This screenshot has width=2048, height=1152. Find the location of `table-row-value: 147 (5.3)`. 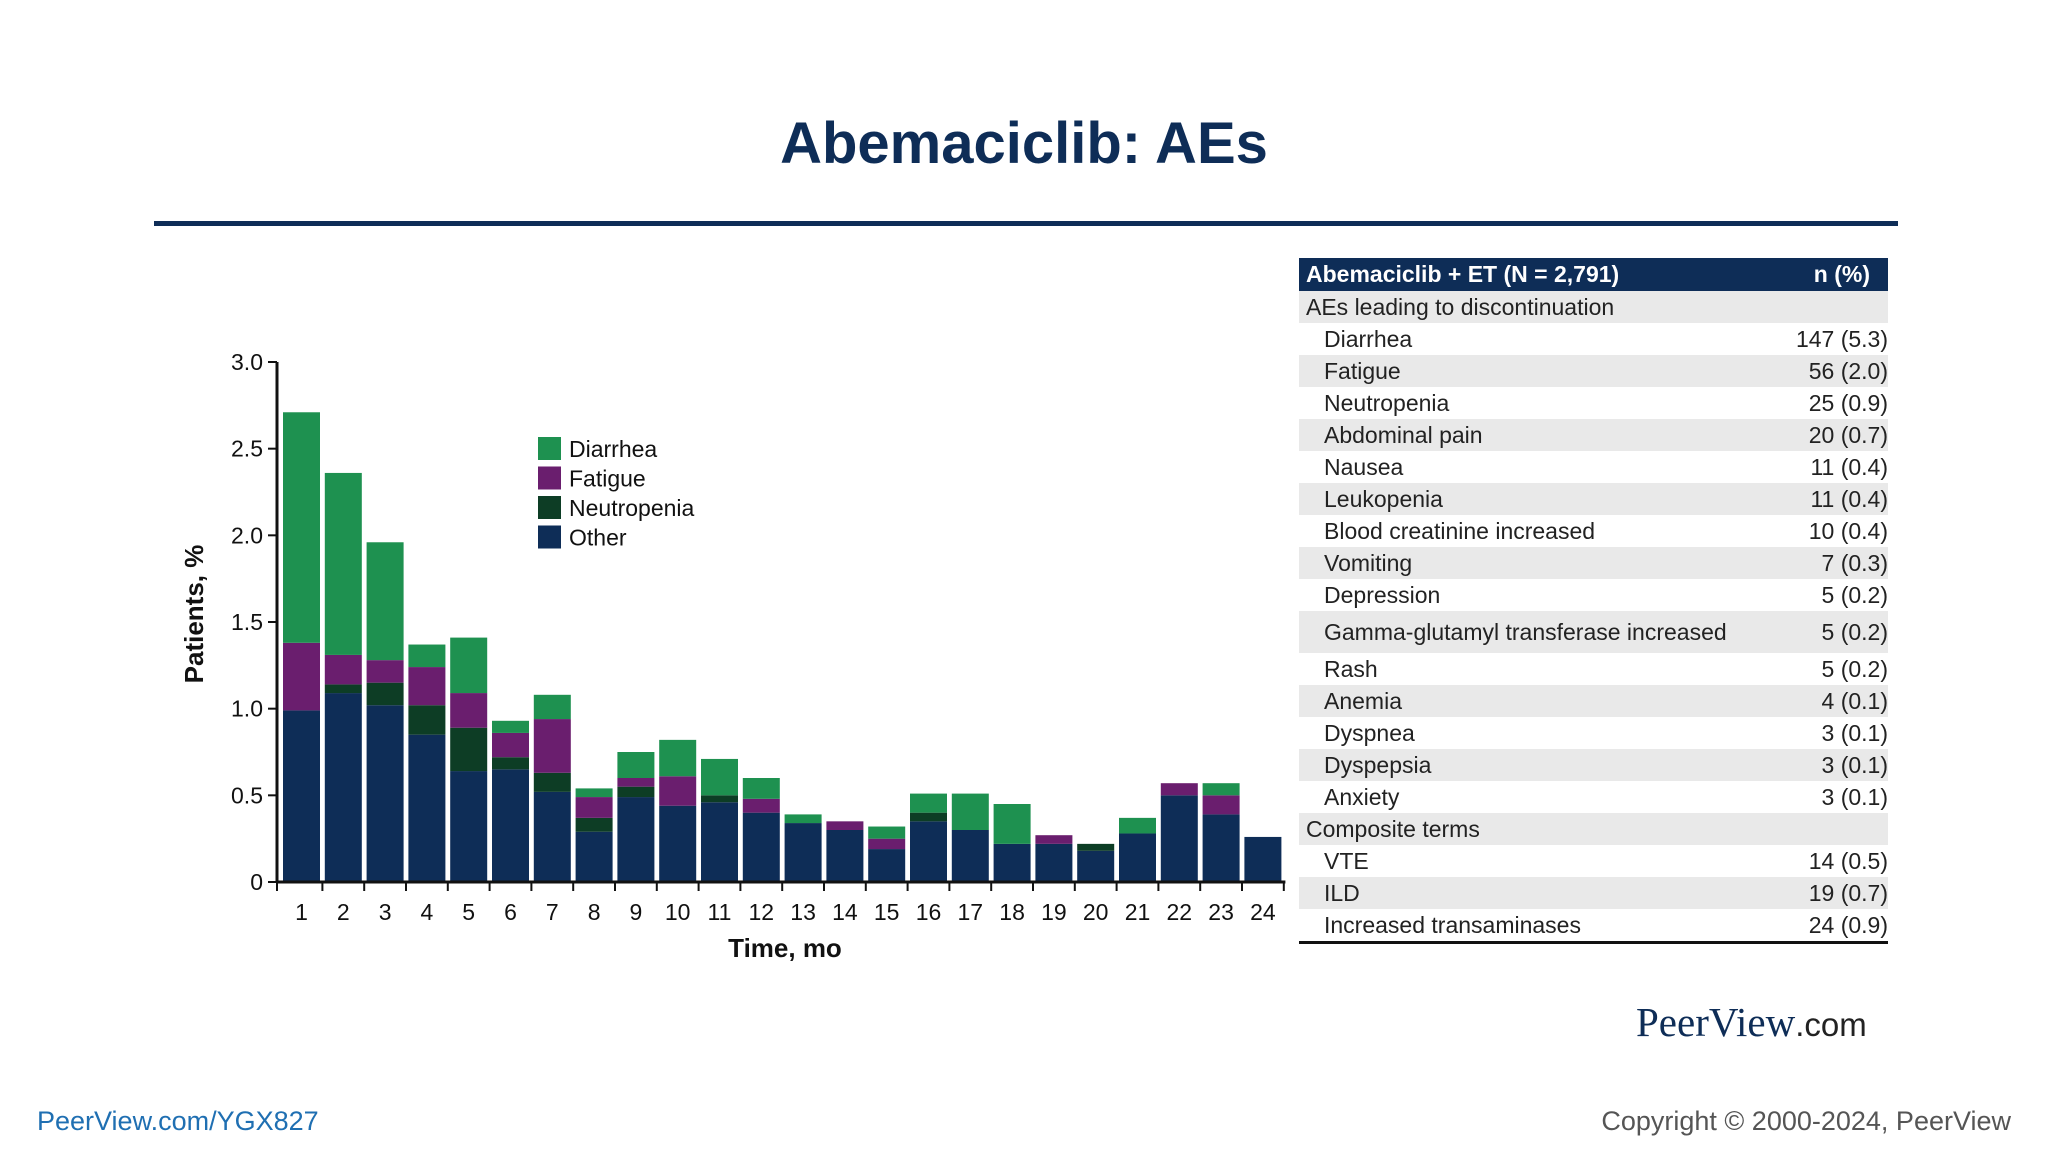

table-row-value: 147 (5.3) is located at coordinates (1841, 339).